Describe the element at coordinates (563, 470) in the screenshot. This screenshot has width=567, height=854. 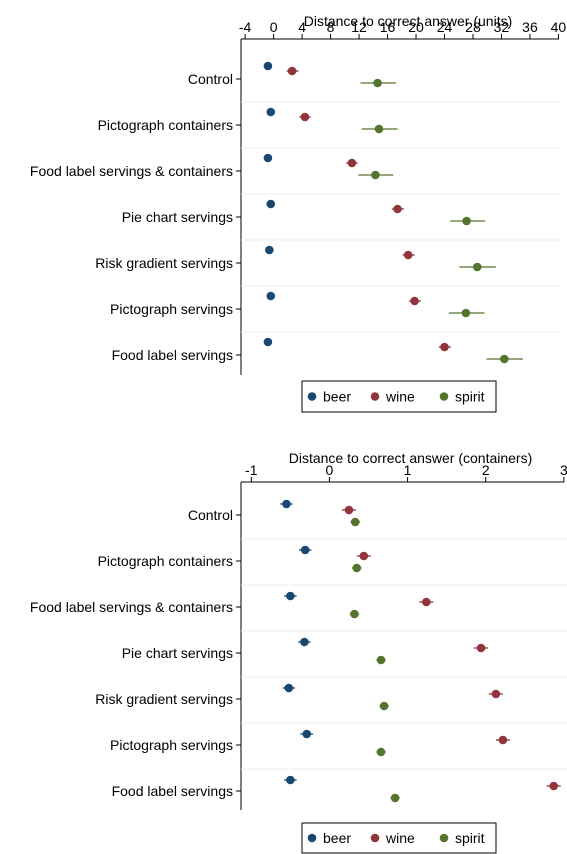
I see `x-tick-label: 3` at that location.